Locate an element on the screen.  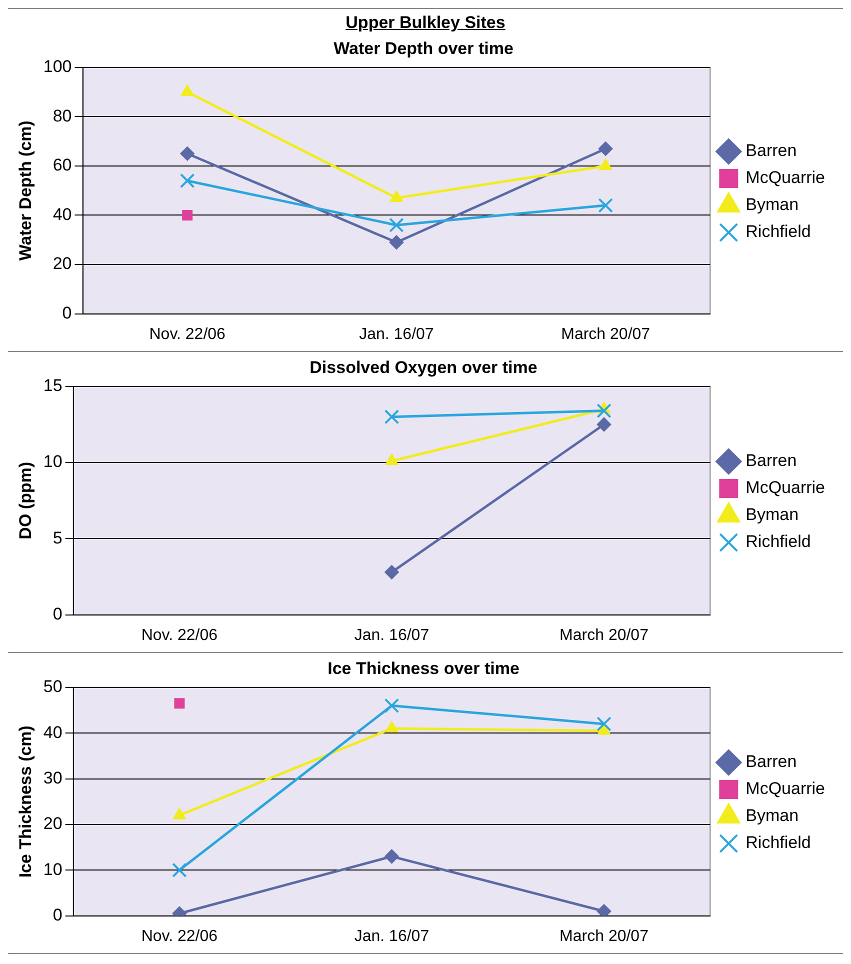
y-tick-label: 60 is located at coordinates (62, 165).